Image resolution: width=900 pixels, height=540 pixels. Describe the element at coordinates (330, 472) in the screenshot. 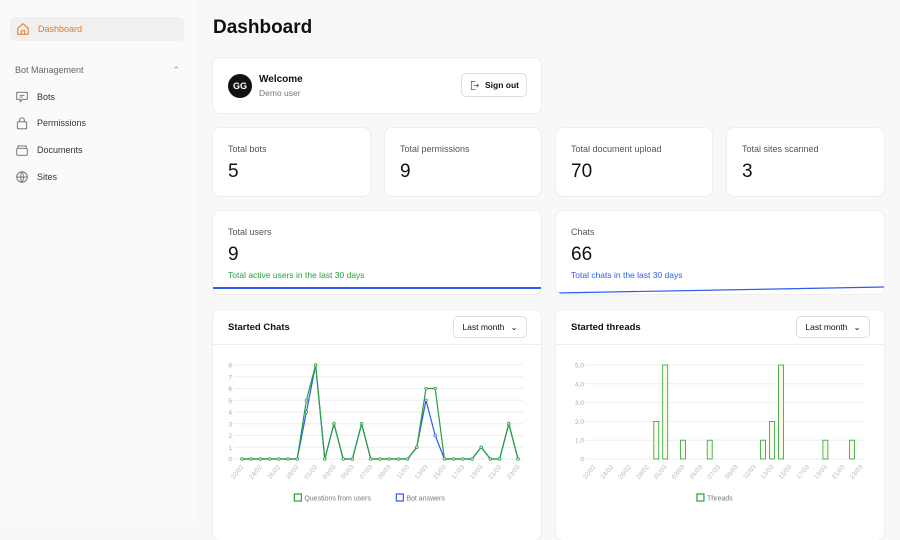

I see `x-tick-label: 03/03` at that location.